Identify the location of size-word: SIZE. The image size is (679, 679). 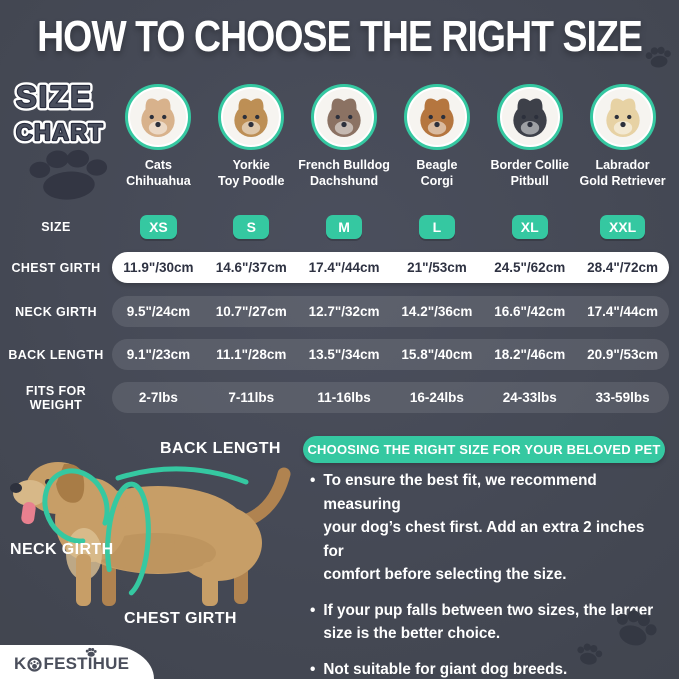
(54, 96).